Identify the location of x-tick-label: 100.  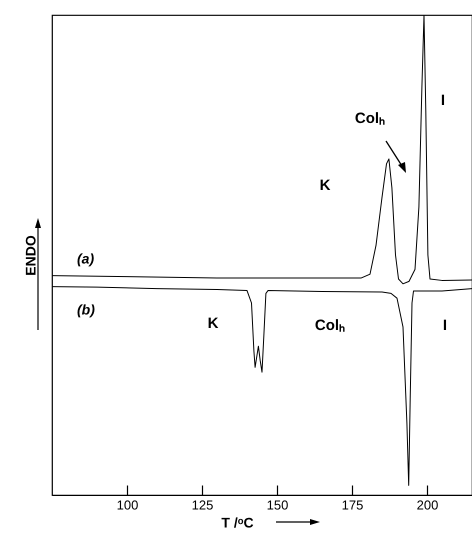
(127, 505).